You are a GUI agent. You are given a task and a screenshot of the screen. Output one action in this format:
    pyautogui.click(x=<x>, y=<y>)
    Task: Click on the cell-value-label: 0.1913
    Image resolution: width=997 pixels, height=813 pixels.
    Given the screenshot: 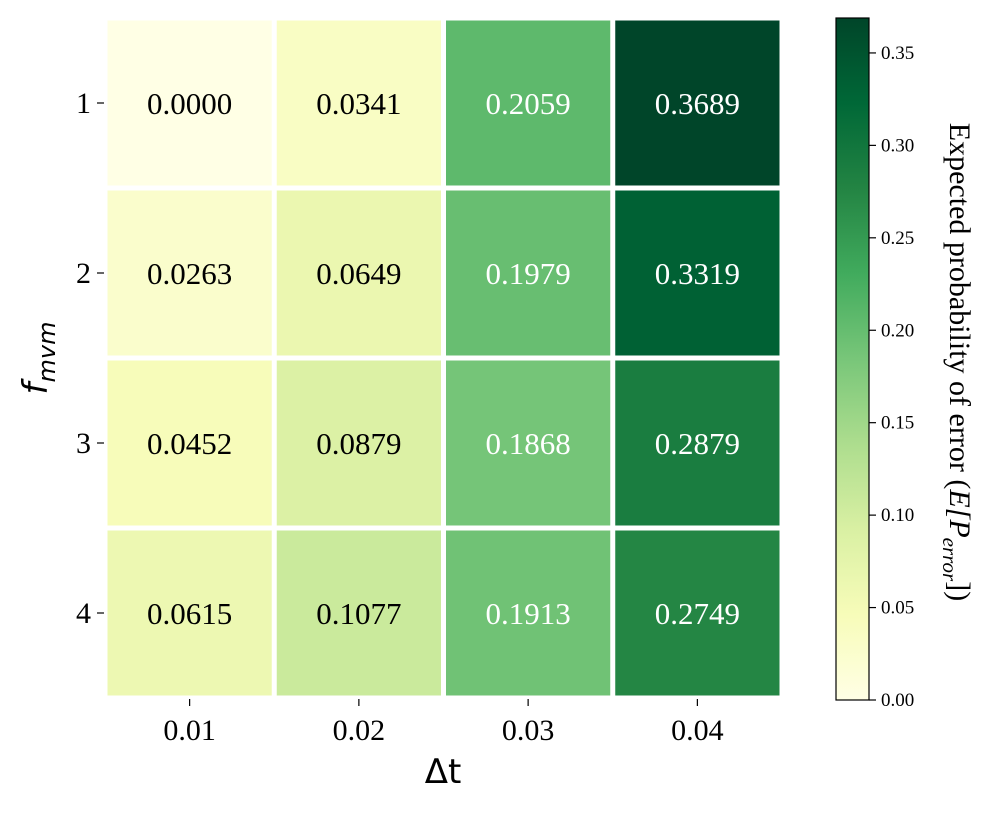 What is the action you would take?
    pyautogui.click(x=528, y=613)
    